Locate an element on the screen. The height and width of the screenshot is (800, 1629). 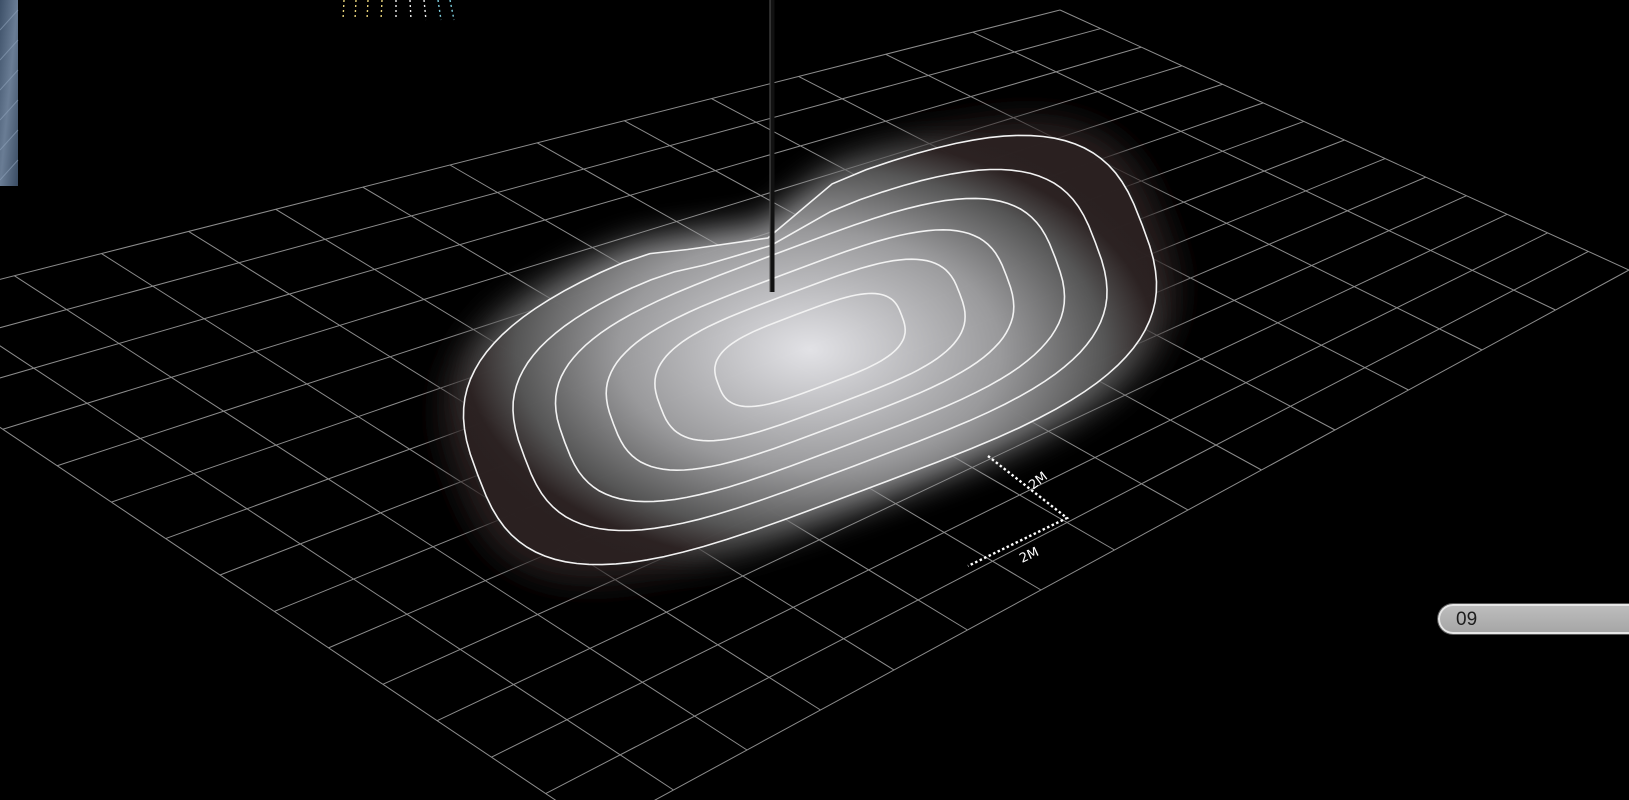
dimension-width-label: 2M is located at coordinates (1029, 556).